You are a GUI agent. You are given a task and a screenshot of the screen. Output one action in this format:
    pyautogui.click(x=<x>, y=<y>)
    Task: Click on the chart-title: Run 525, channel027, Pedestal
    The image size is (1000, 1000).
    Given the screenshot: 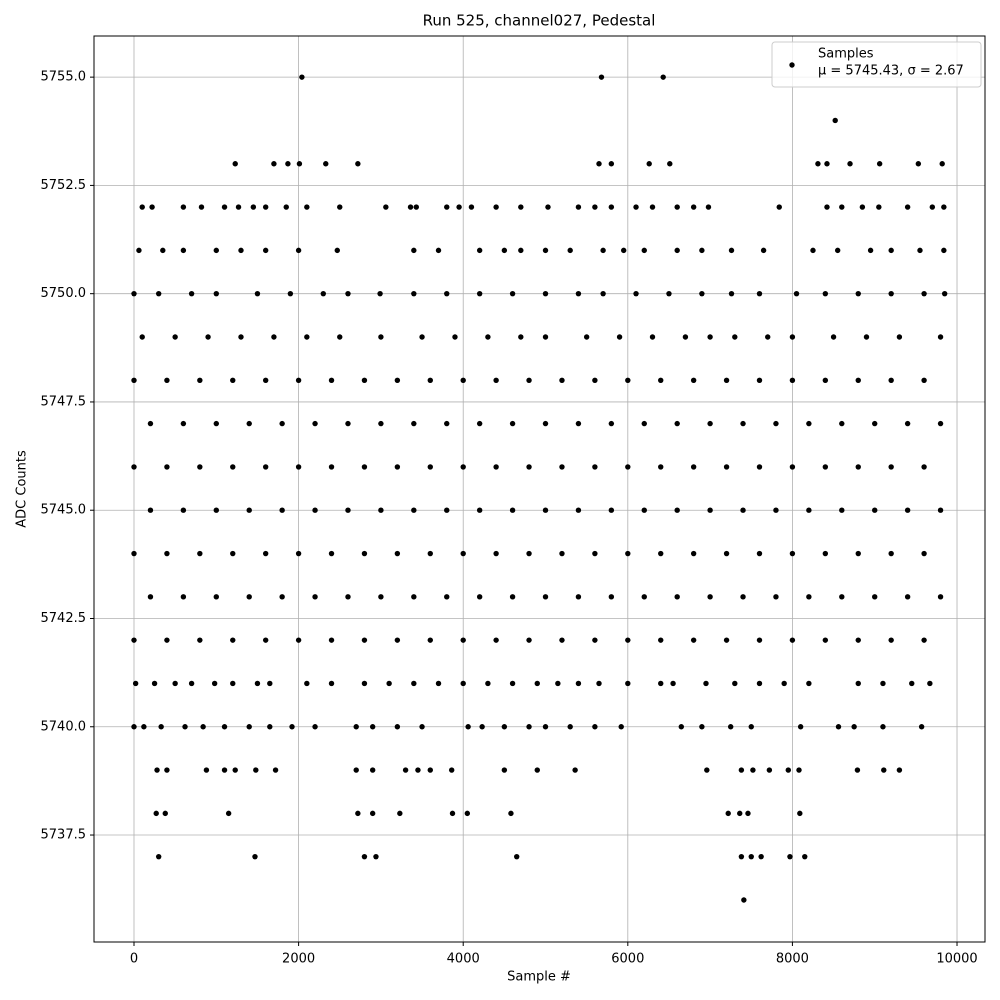 What is the action you would take?
    pyautogui.click(x=539, y=21)
    